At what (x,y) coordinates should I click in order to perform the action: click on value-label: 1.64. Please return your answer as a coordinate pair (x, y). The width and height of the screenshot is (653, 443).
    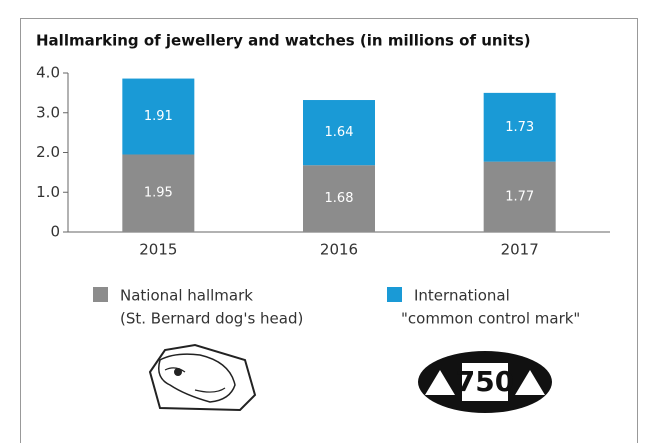
    Looking at the image, I should click on (339, 132).